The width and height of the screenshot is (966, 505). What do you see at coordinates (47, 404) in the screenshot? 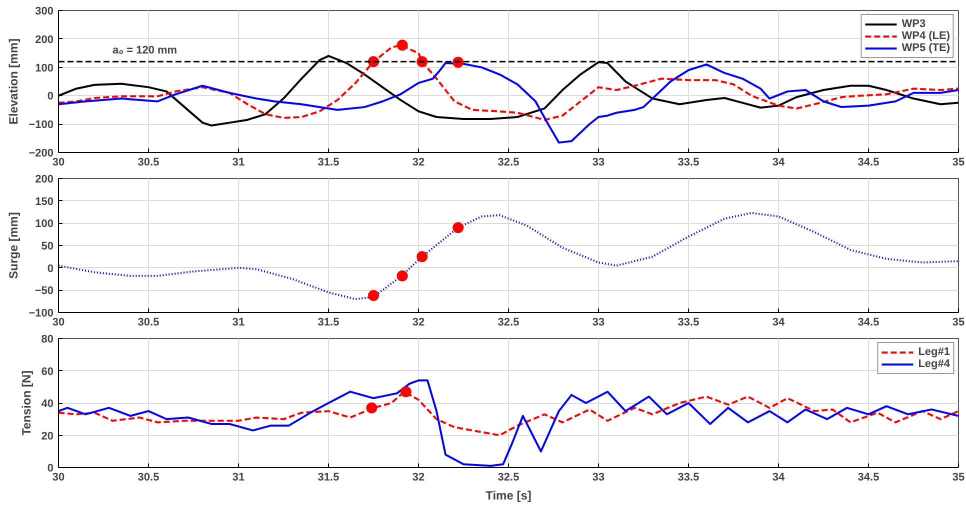
I see `y-tick-label: 40` at bounding box center [47, 404].